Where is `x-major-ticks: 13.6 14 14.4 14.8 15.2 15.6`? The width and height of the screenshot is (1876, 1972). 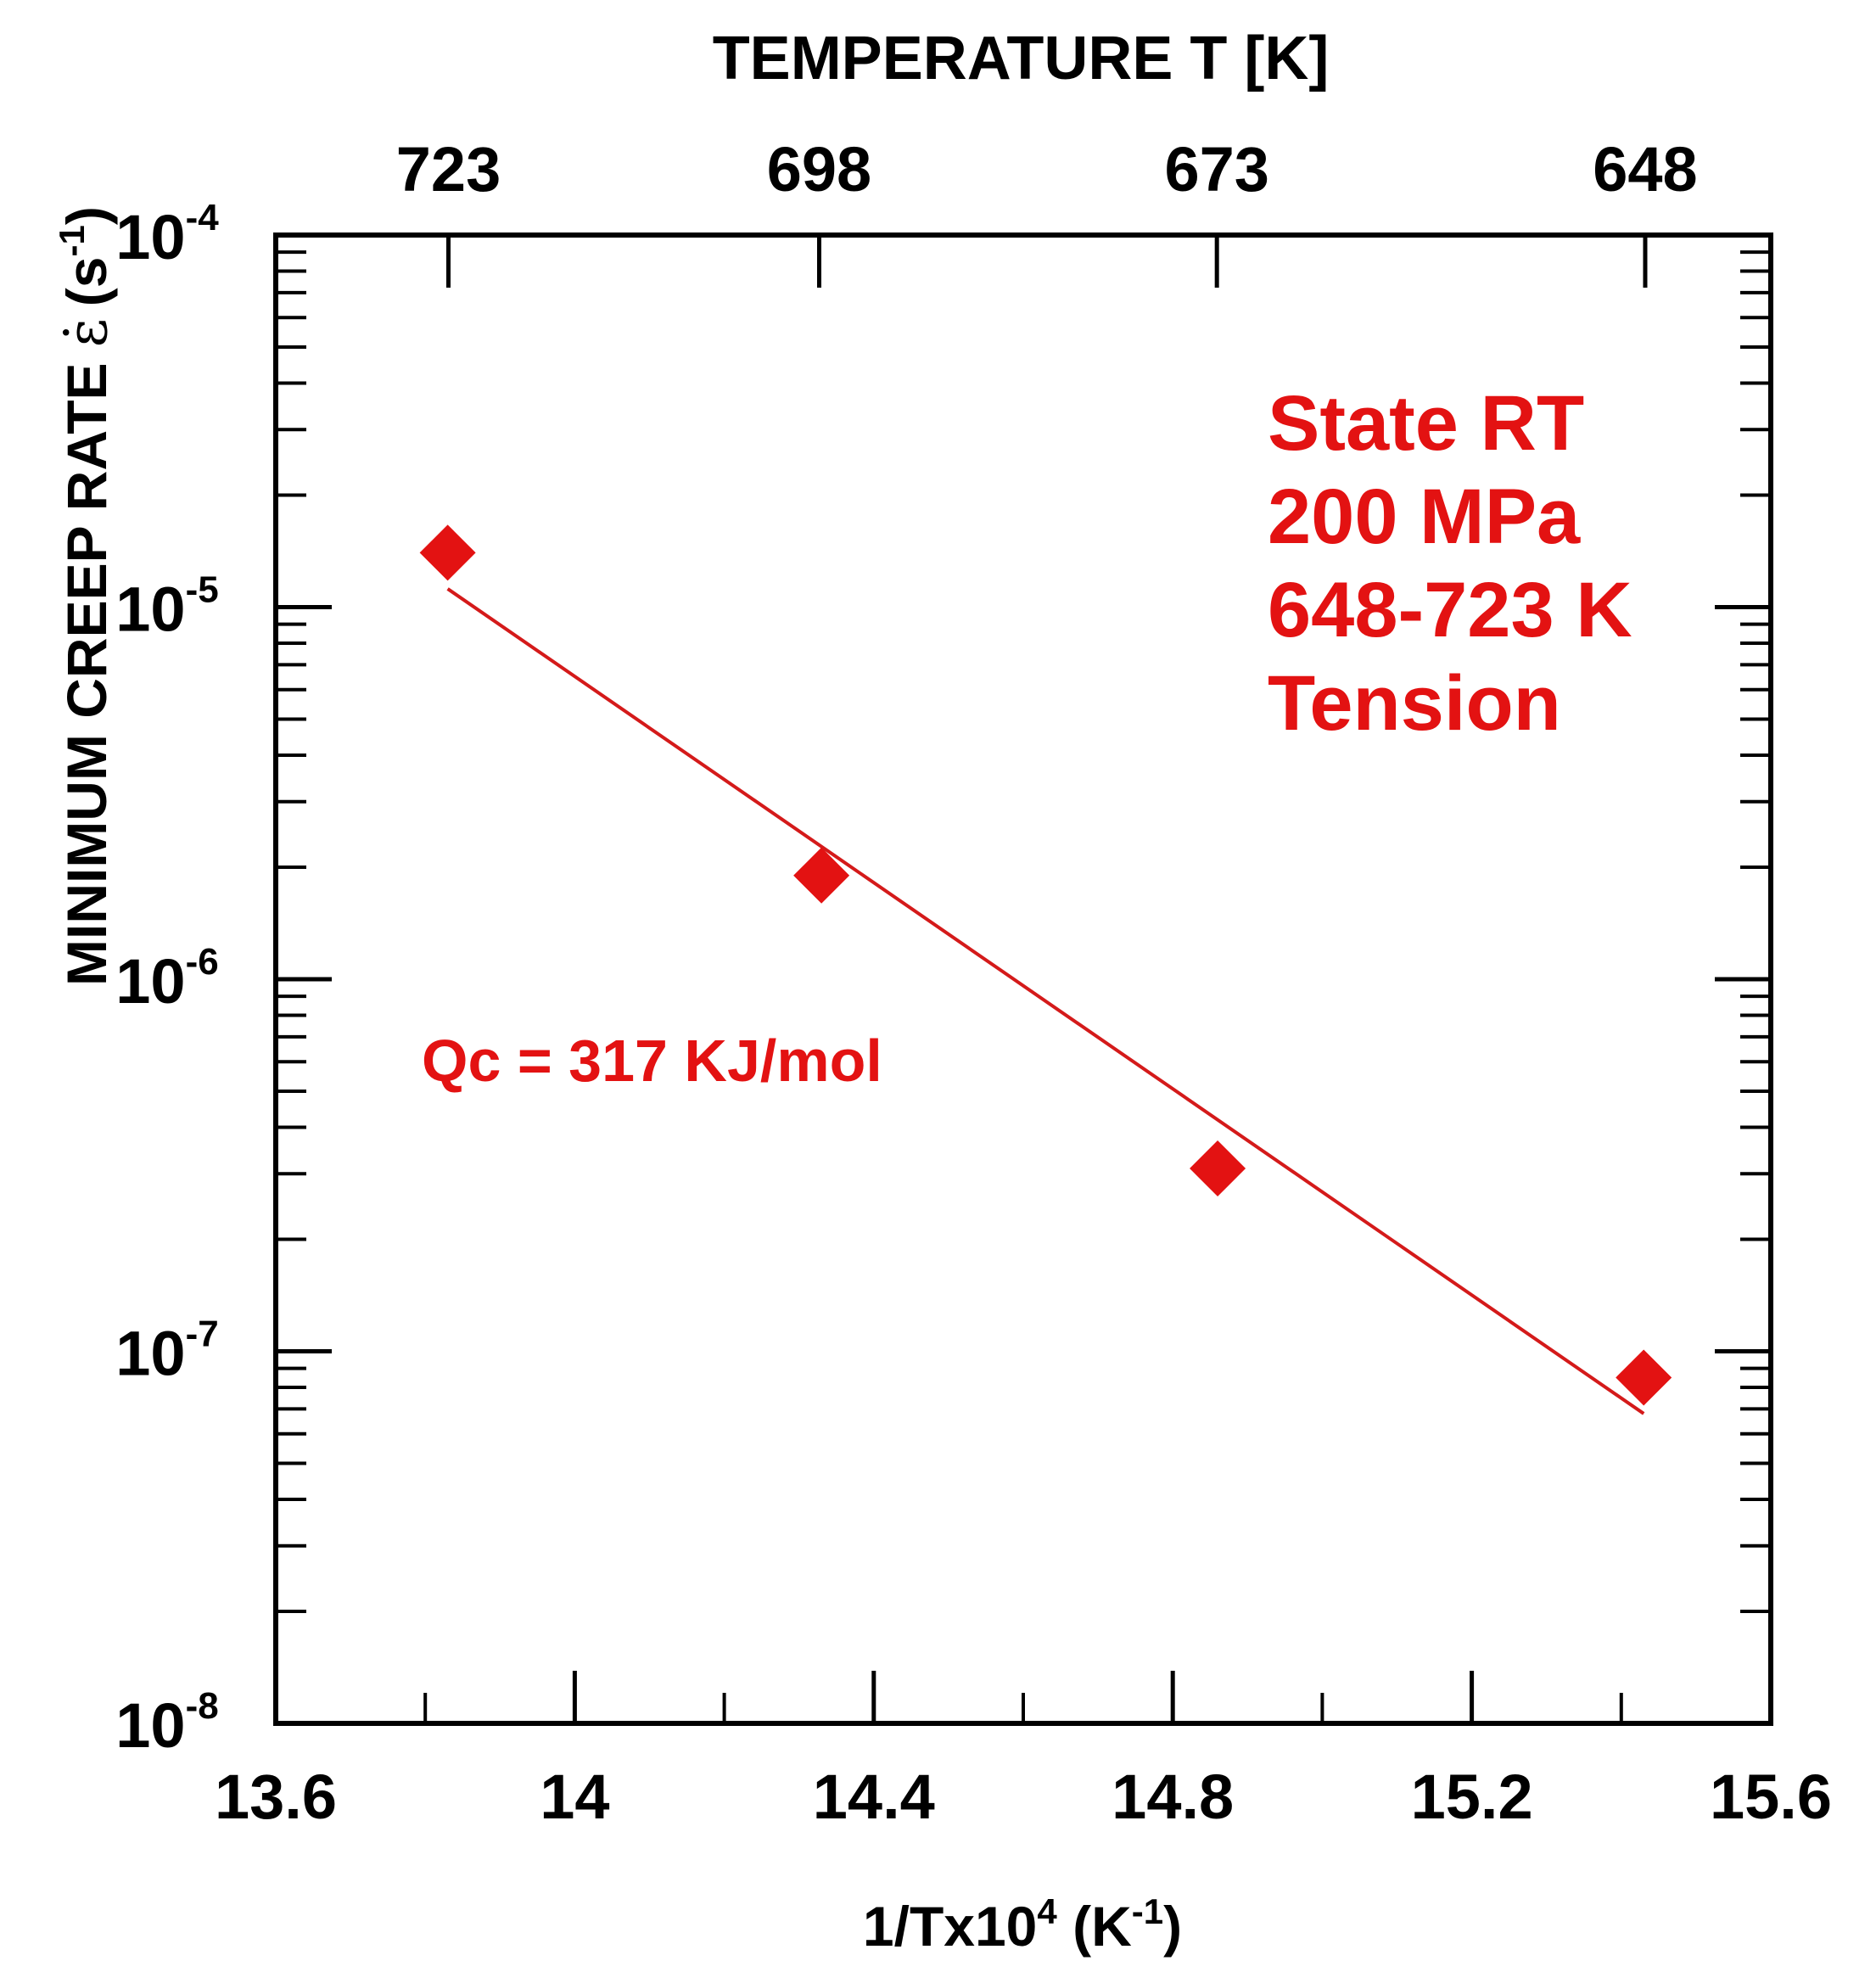
x-major-ticks: 13.6 14 14.4 14.8 15.2 15.6 is located at coordinates (1023, 1752).